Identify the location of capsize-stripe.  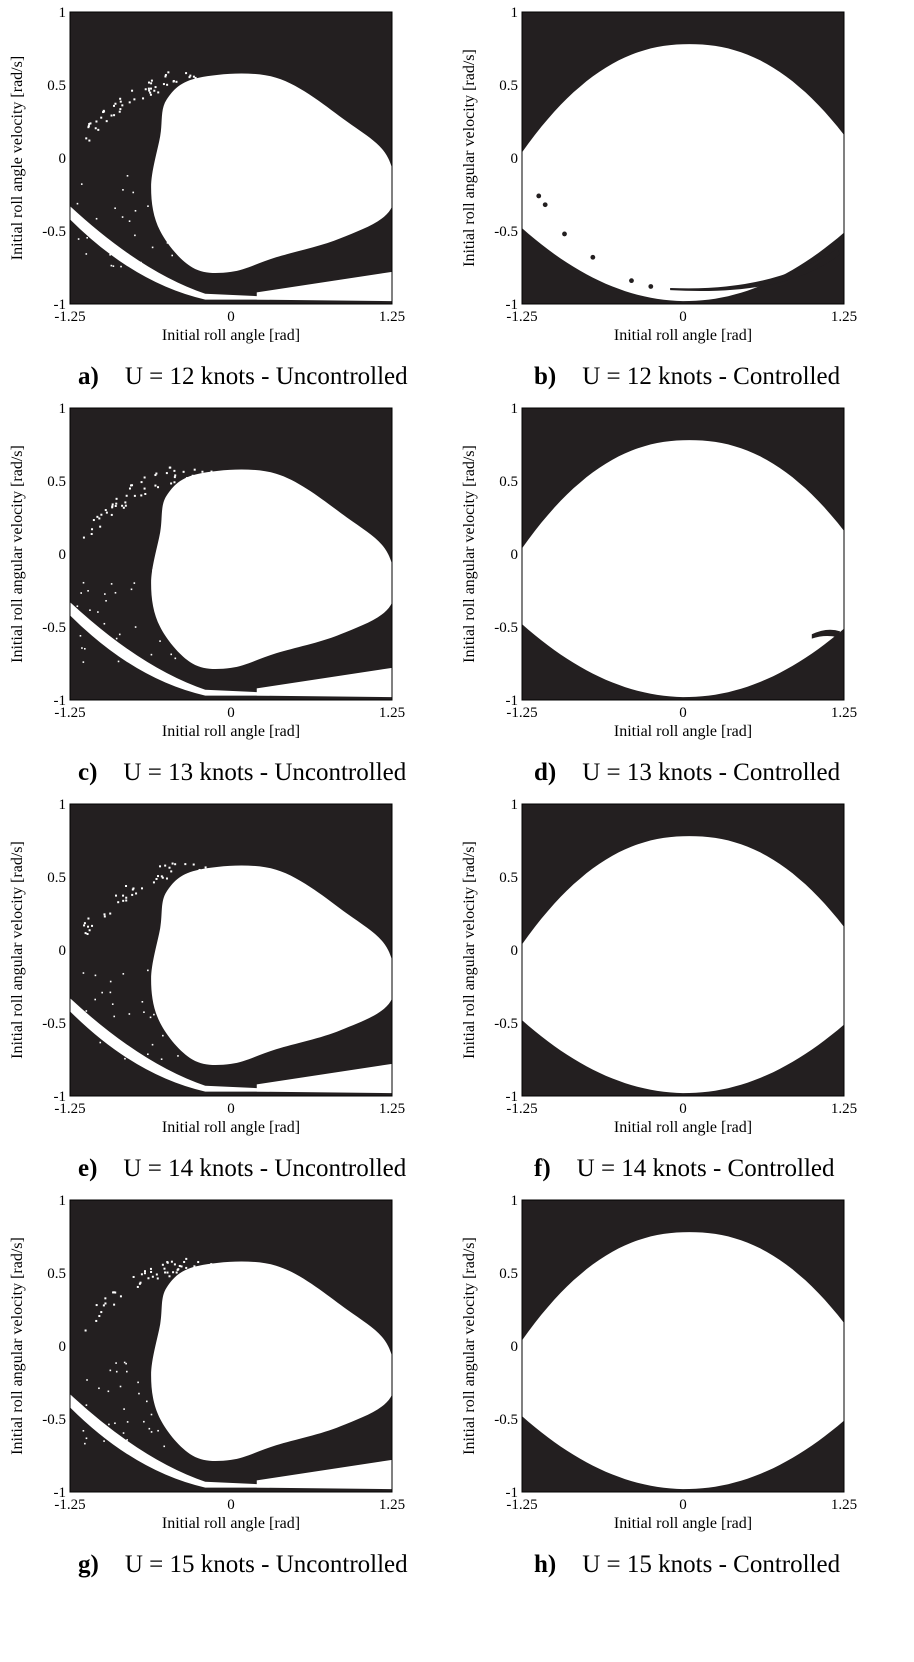
(755, 270).